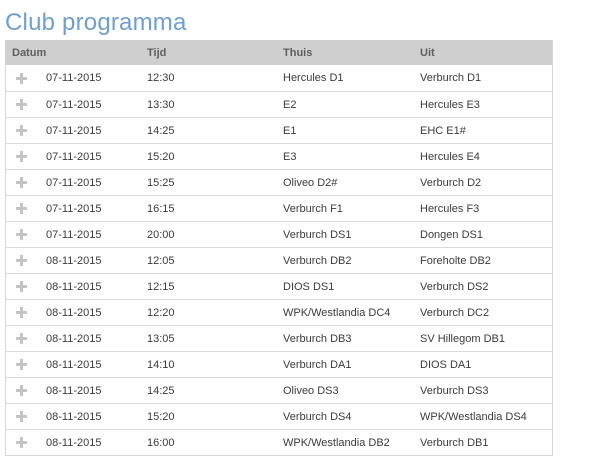 The width and height of the screenshot is (600, 460). I want to click on away-team: EHC E1#, so click(443, 130).